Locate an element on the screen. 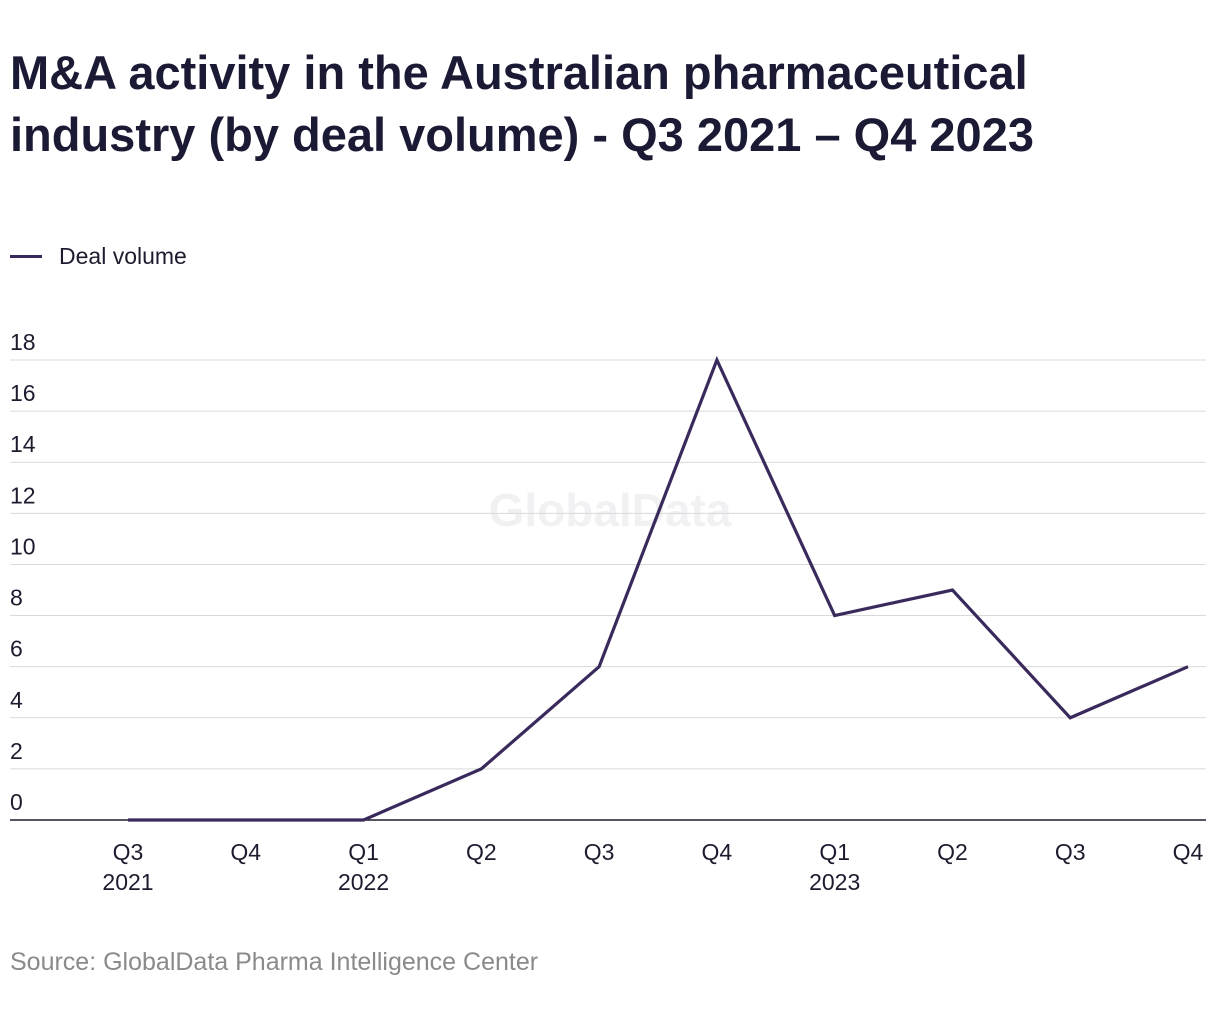 This screenshot has width=1220, height=1020. legend: Deal volume is located at coordinates (98, 256).